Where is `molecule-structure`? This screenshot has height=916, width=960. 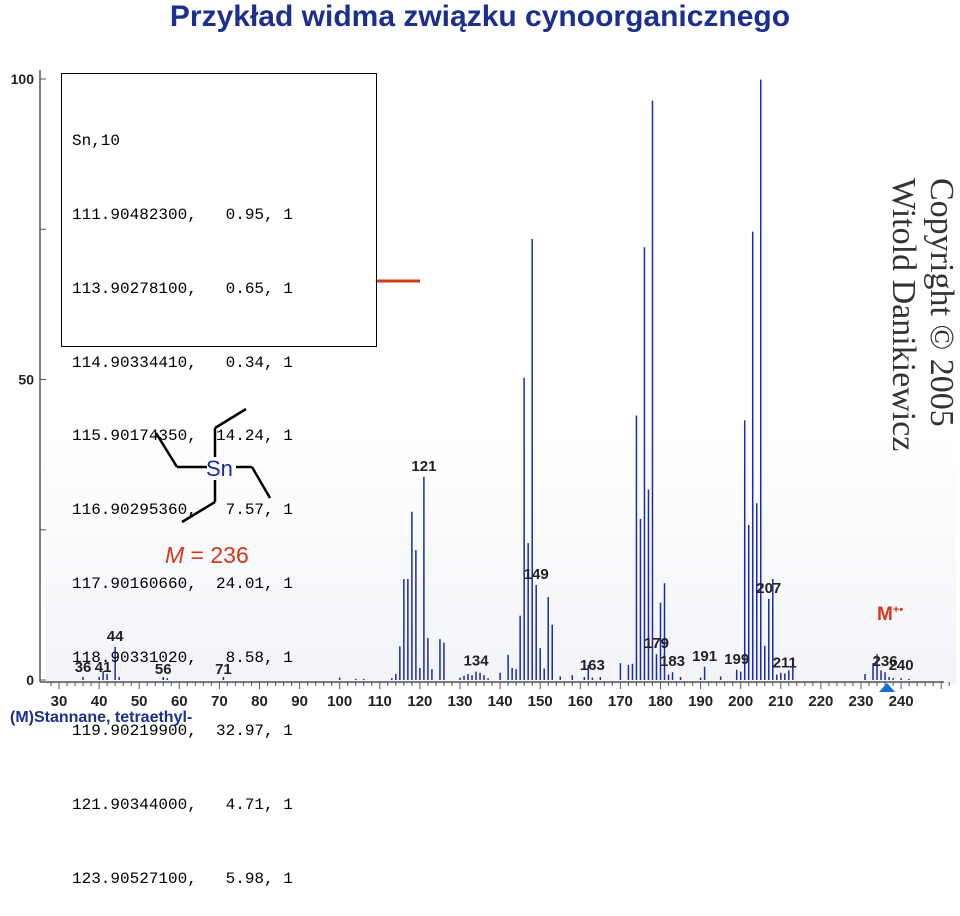 molecule-structure is located at coordinates (213, 465).